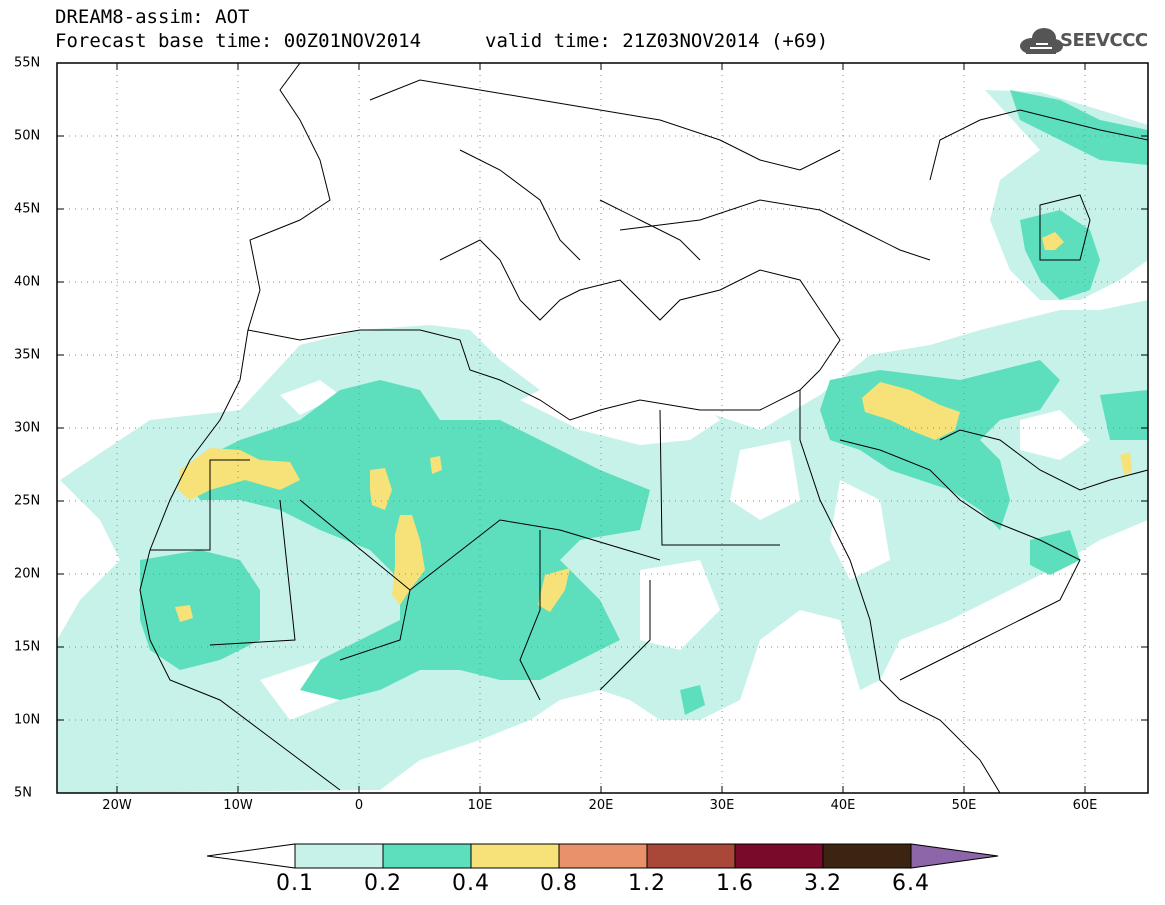 This screenshot has width=1165, height=905. I want to click on x-tick-label: 10E, so click(480, 805).